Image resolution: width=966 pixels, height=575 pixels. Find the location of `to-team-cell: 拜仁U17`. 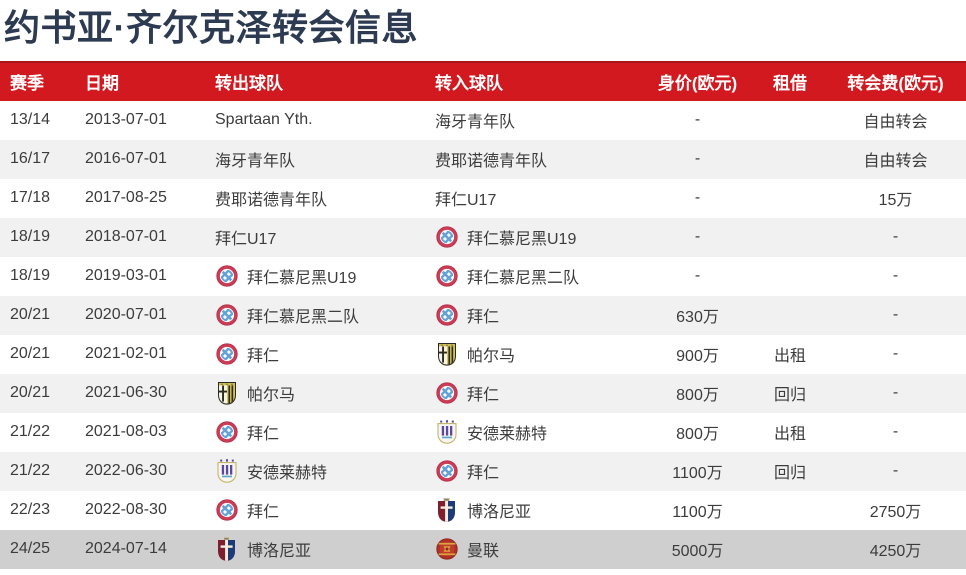

to-team-cell: 拜仁U17 is located at coordinates (532, 198).